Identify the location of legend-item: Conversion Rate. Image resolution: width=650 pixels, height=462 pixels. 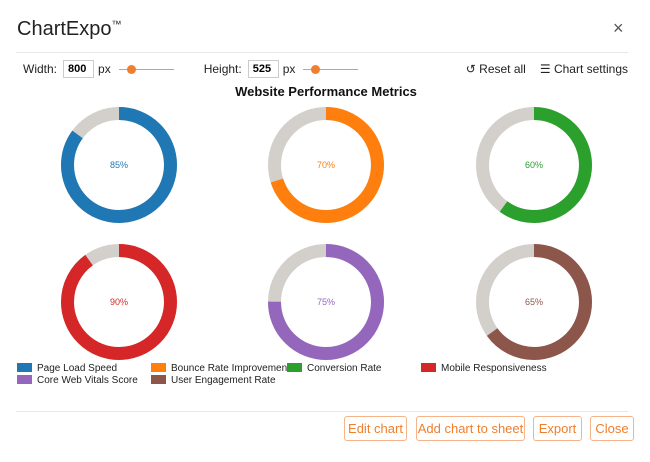
(334, 368).